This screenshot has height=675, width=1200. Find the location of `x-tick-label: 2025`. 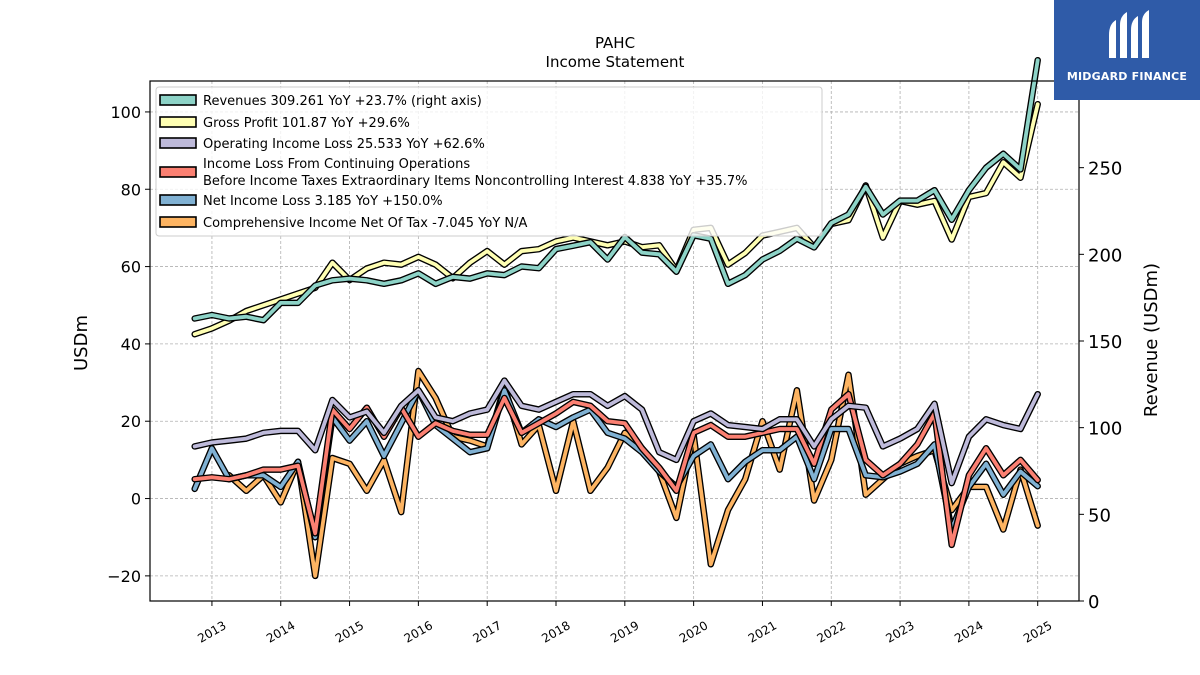

x-tick-label: 2025 is located at coordinates (1037, 631).